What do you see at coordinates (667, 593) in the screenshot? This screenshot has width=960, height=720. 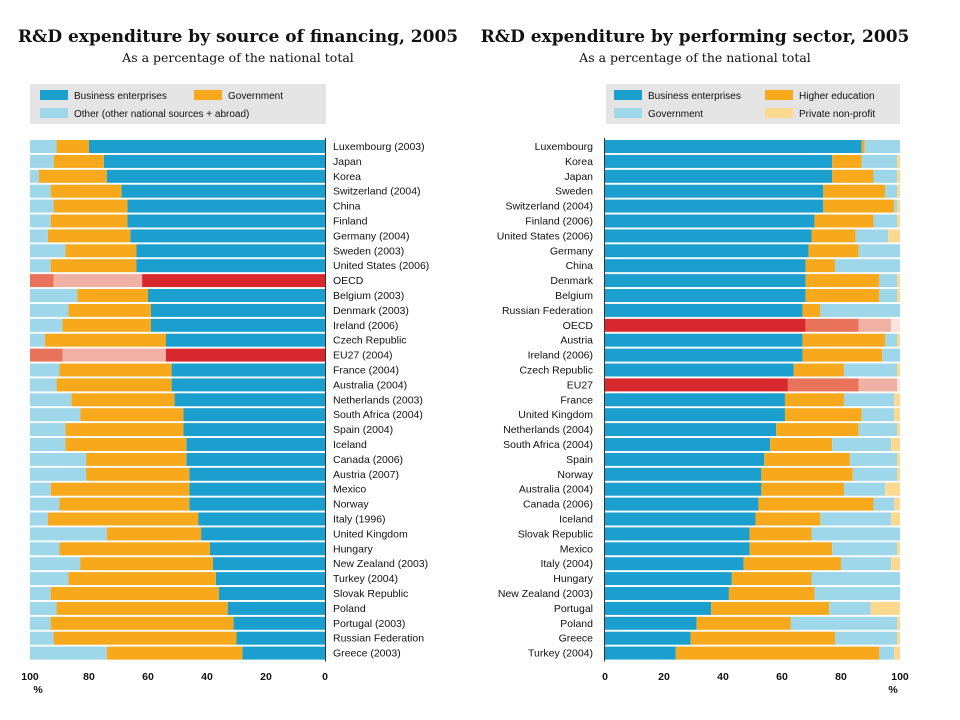 I see `right-bar-new-zealand-2003-business-enterprises` at bounding box center [667, 593].